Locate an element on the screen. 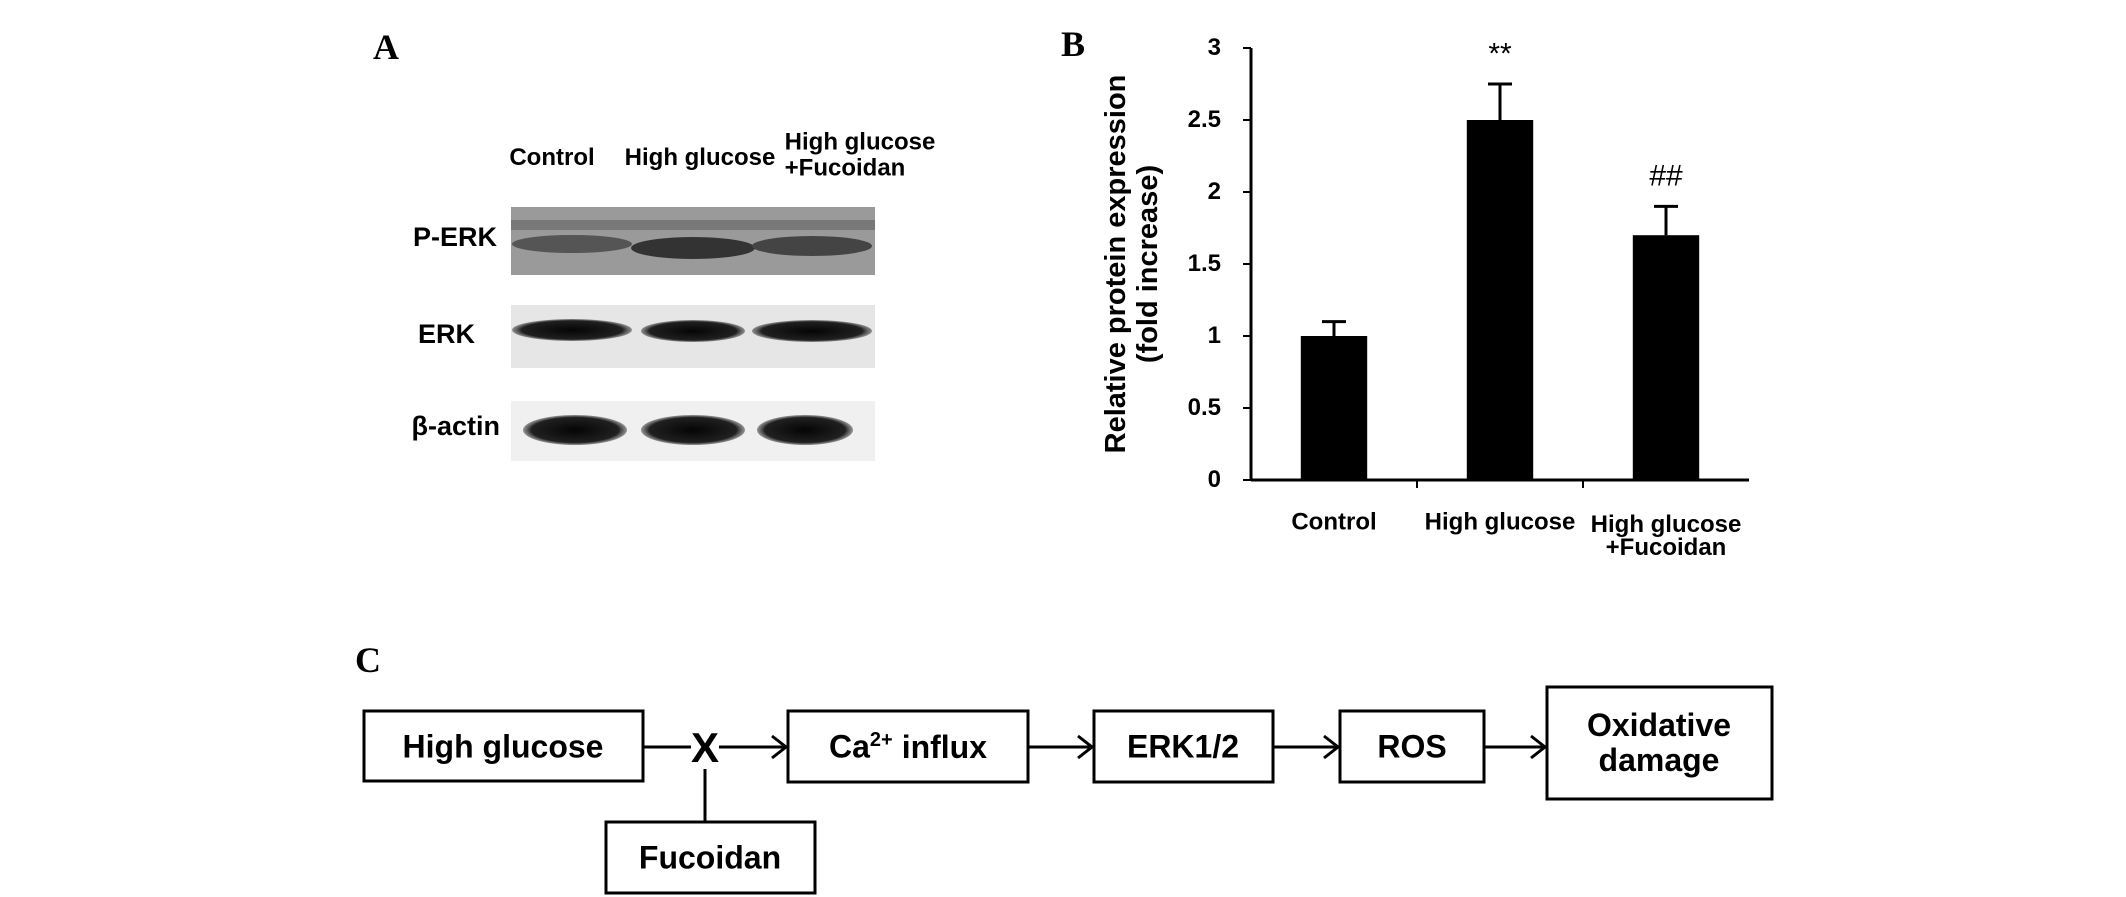 Image resolution: width=2126 pixels, height=897 pixels. lane-label: Control is located at coordinates (552, 157).